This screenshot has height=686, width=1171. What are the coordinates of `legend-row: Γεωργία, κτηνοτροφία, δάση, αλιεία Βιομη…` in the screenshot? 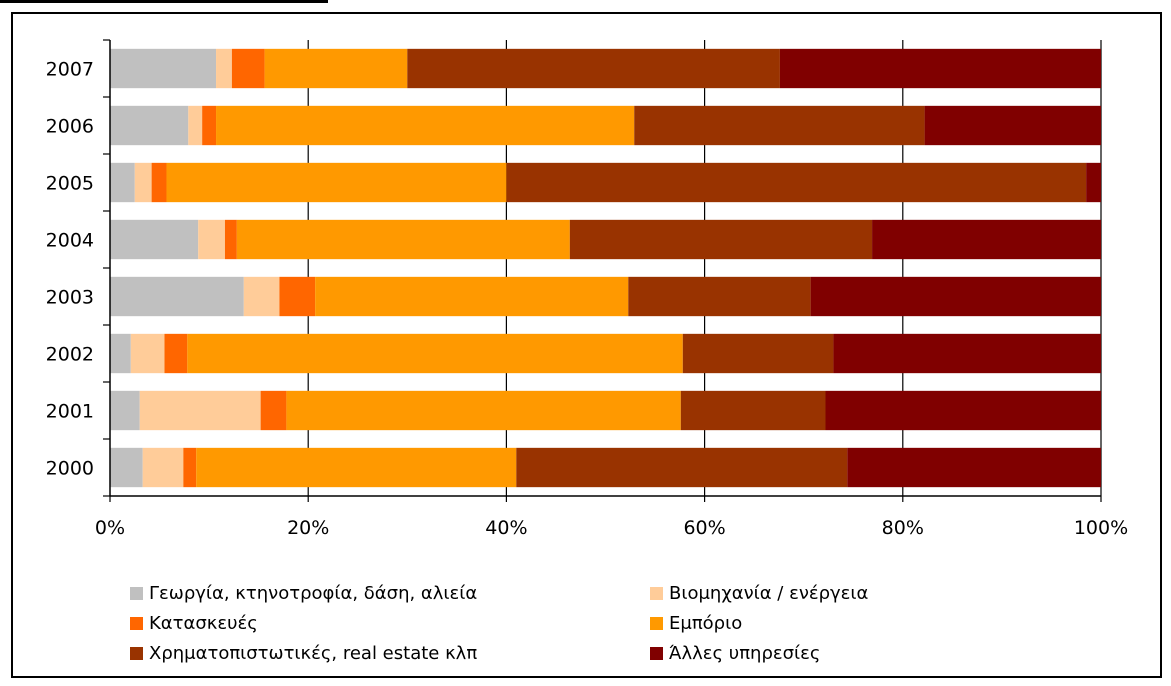 It's located at (545, 593).